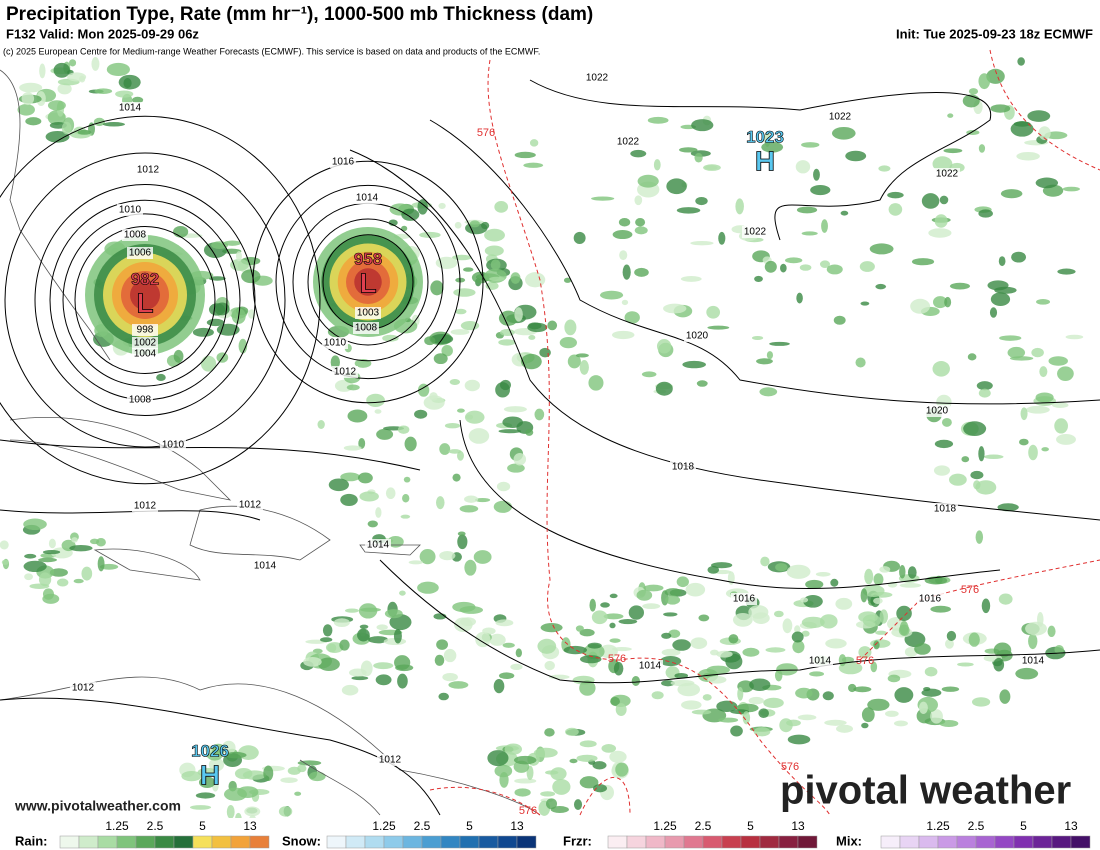 The image size is (1100, 850). Describe the element at coordinates (173, 445) in the screenshot. I see `isobar-label: 1010` at that location.